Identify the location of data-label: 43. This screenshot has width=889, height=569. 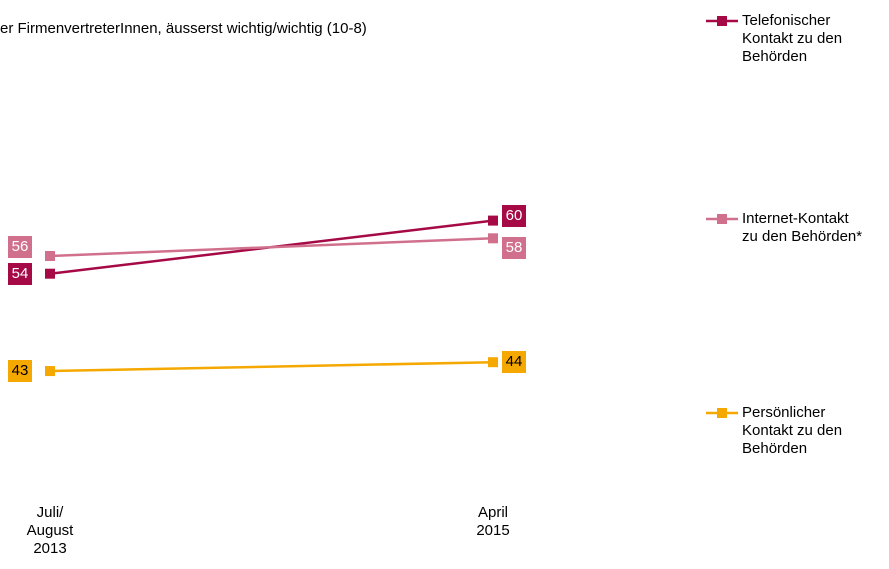
(20, 371).